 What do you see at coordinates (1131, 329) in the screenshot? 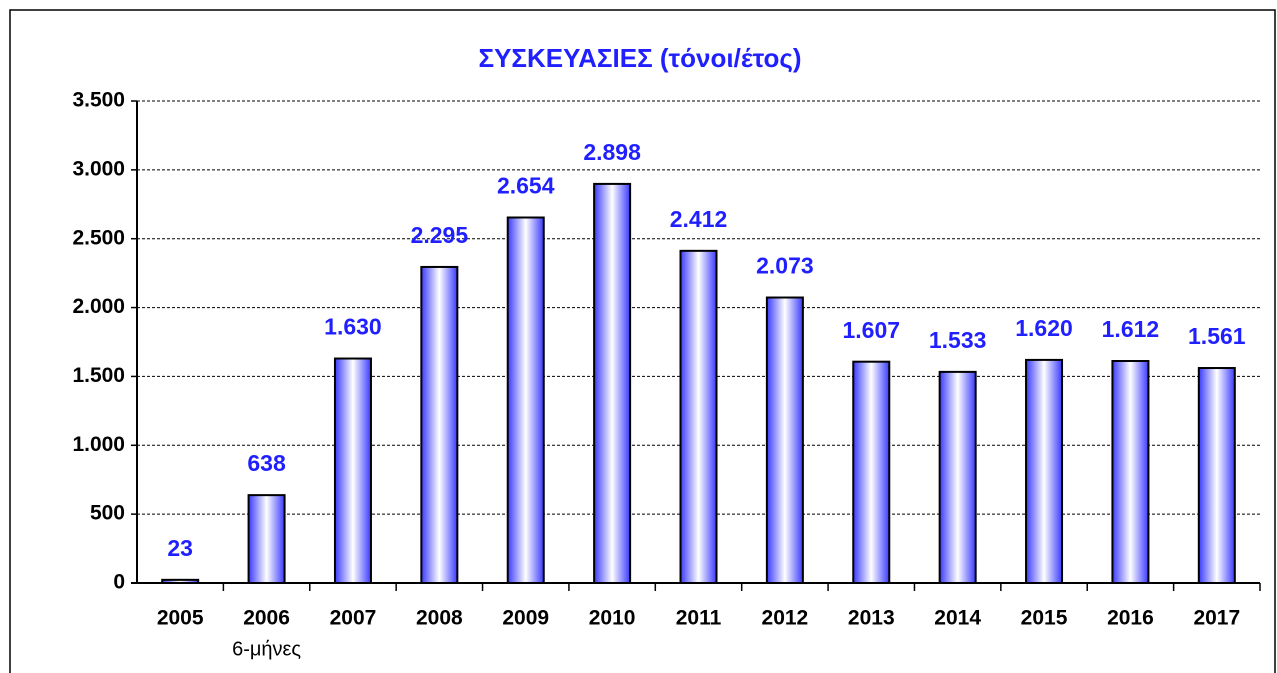
I see `value-label: 1.612` at bounding box center [1131, 329].